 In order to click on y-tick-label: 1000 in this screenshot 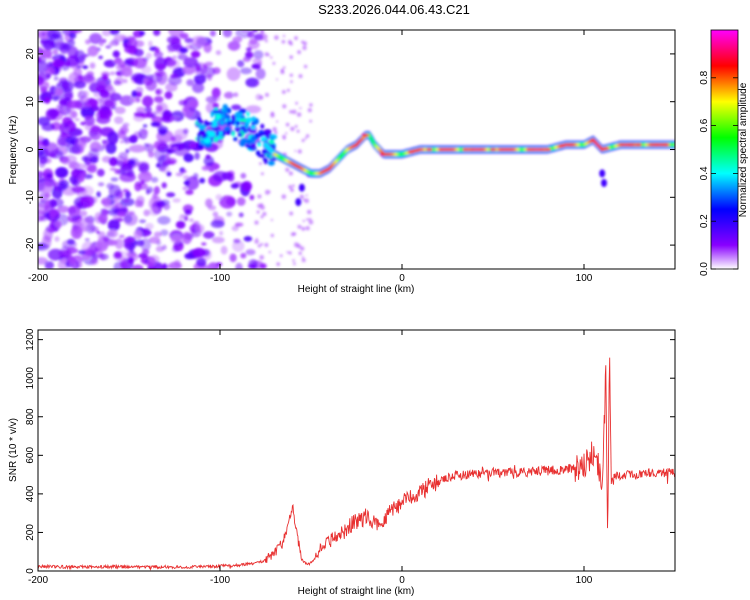, I will do `click(30, 378)`.